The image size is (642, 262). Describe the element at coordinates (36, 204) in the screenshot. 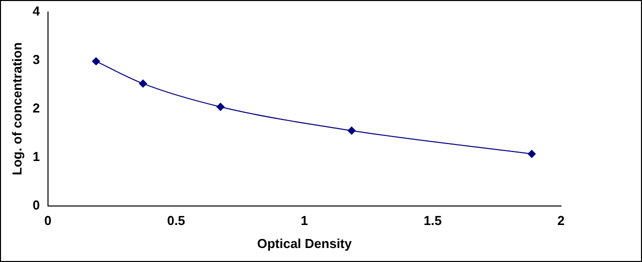

I see `y-tick-label: 0` at that location.